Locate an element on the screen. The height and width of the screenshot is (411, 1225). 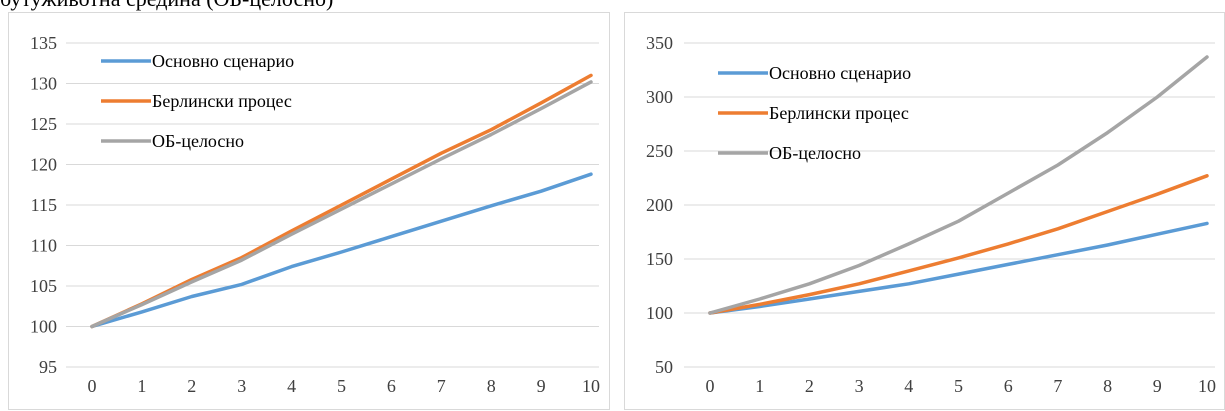
y-tick-label: 250 is located at coordinates (659, 151).